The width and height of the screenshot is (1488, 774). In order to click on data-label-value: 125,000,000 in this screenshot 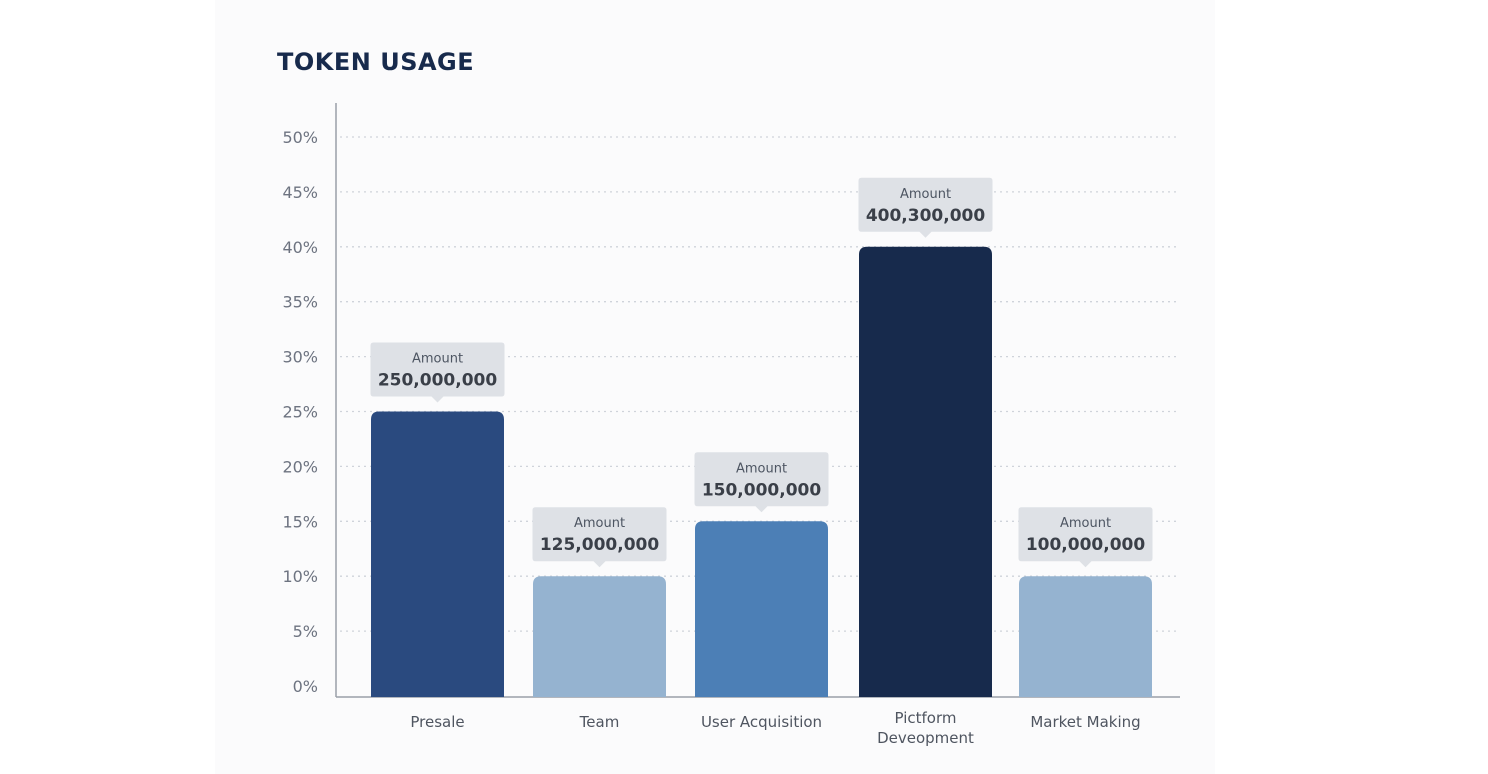, I will do `click(600, 545)`.